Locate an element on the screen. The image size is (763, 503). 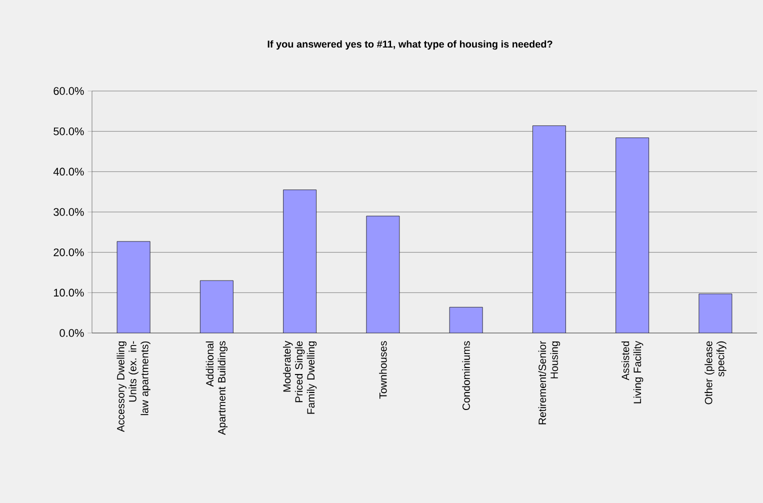
x-tick-label: Accessory Dwelling Units (ex. in-law apartments) is located at coordinates (133, 386).